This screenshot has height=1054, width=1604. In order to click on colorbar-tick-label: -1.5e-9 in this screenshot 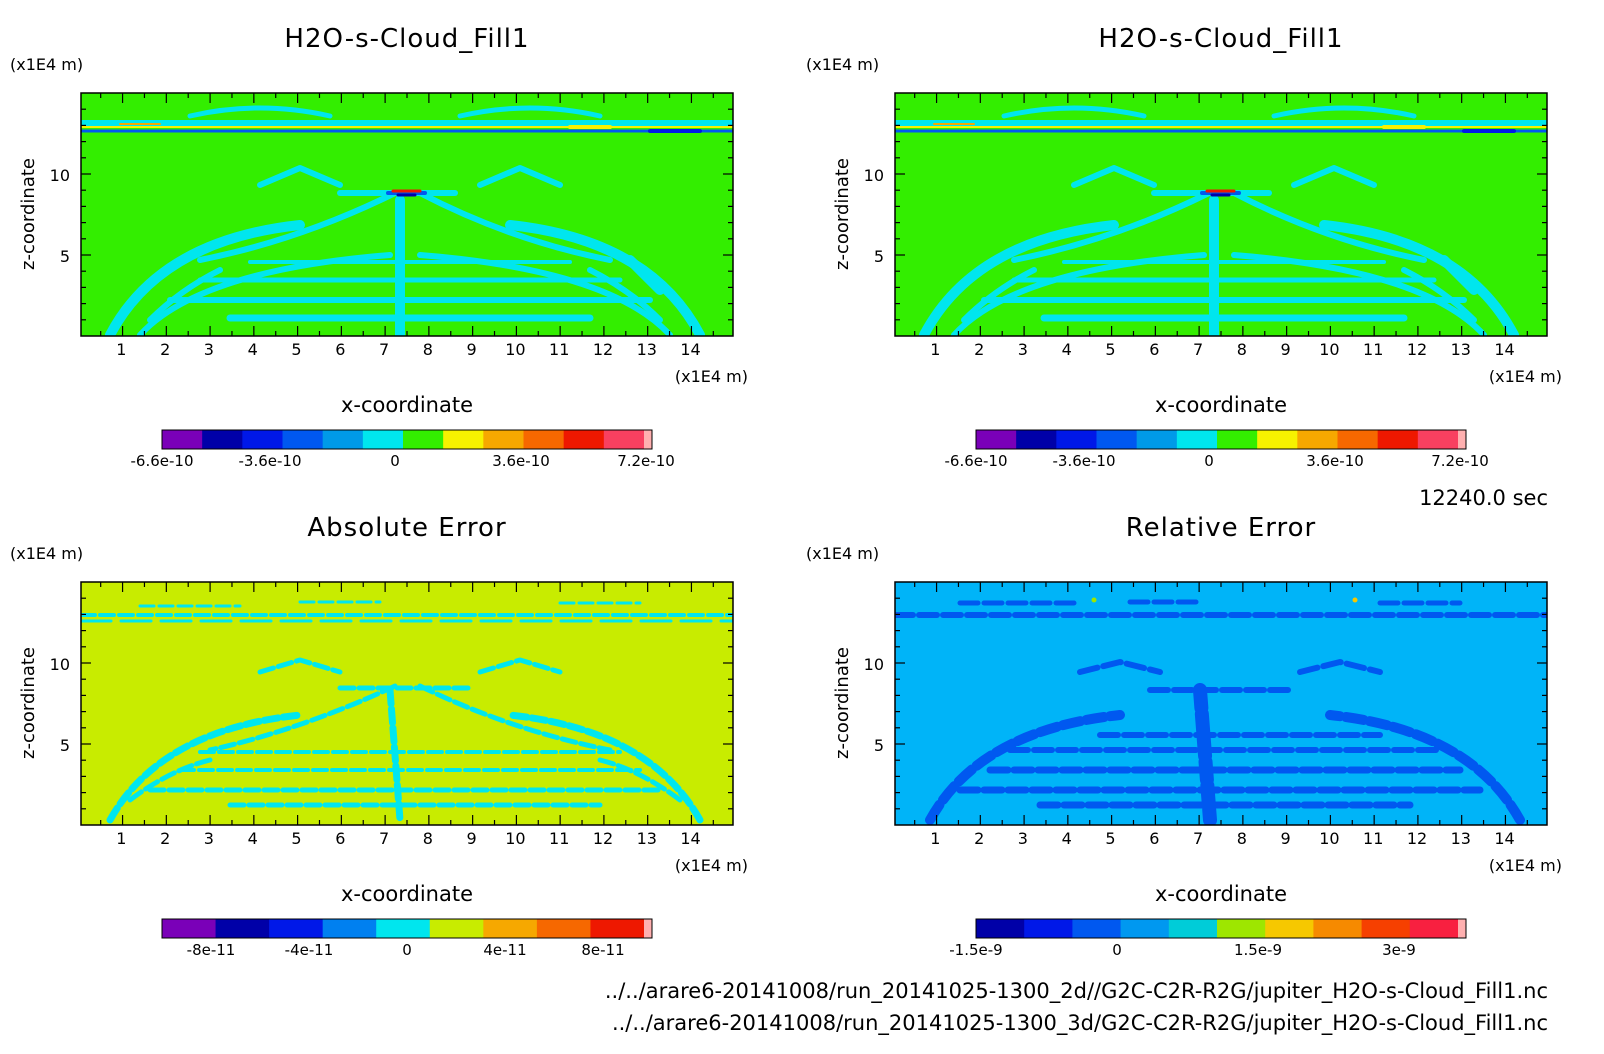, I will do `click(975, 950)`.